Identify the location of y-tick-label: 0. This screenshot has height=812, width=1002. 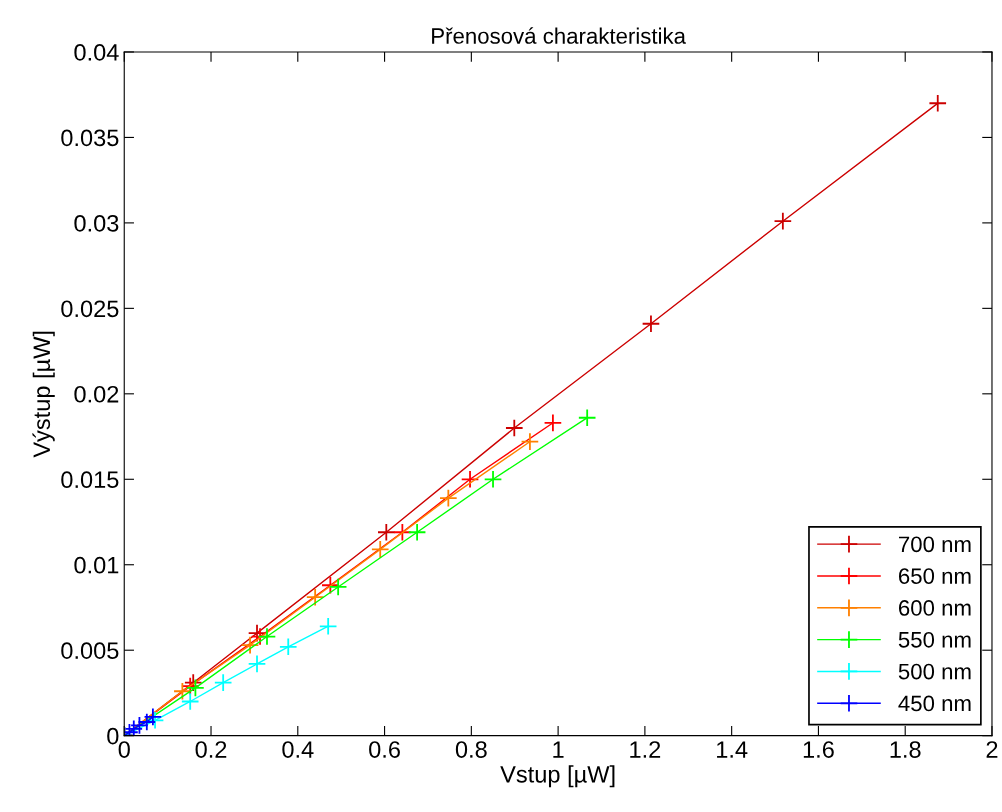
(113, 736).